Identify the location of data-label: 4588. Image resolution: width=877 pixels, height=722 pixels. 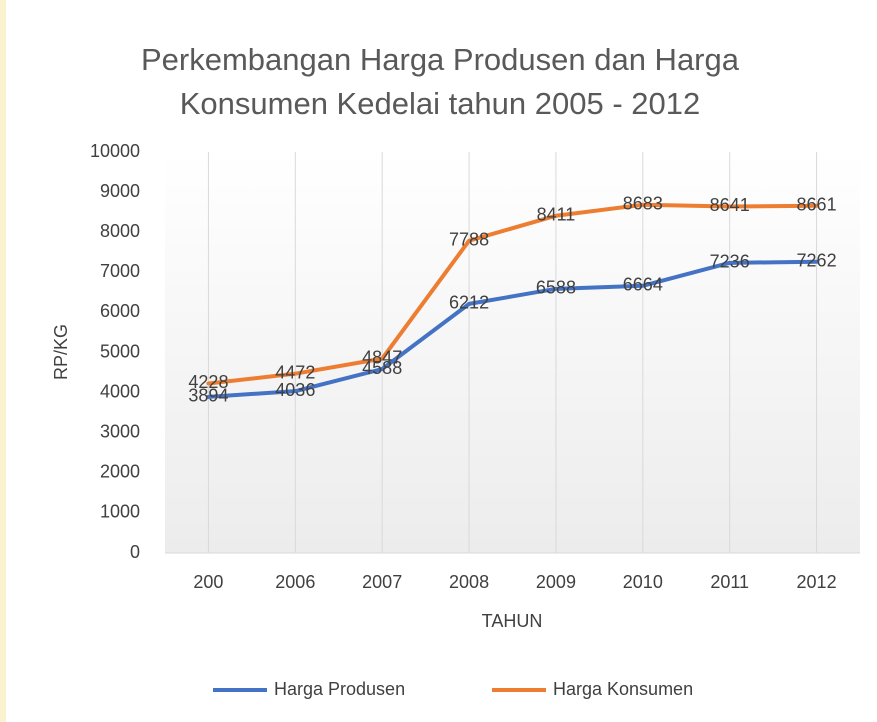
(382, 368).